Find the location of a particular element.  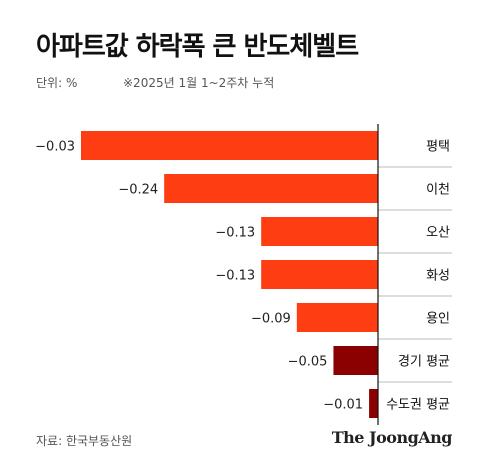

category-label: 용인 is located at coordinates (438, 319).